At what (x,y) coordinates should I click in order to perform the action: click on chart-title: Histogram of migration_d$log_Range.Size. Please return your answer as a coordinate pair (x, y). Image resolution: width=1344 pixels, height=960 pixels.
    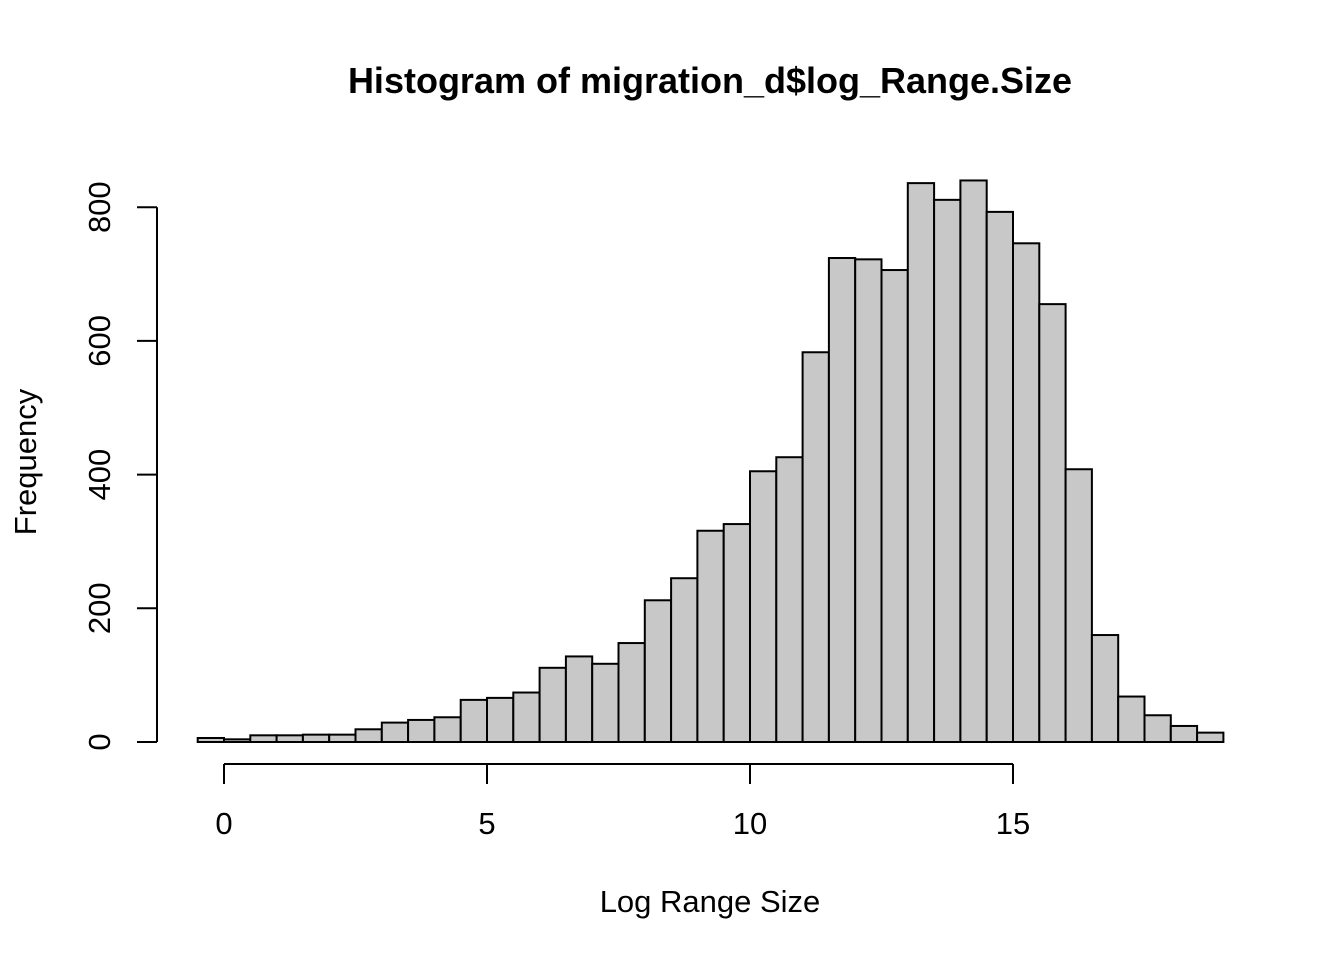
    Looking at the image, I should click on (710, 80).